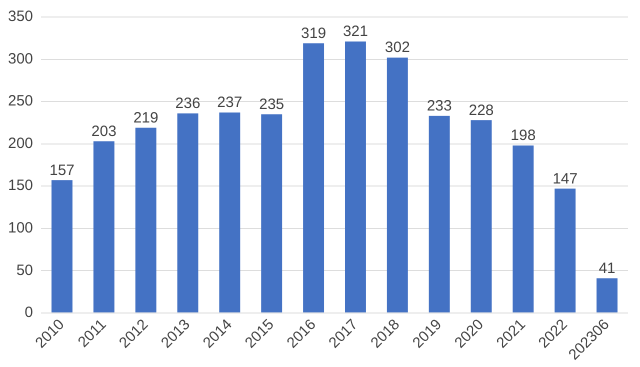  What do you see at coordinates (313, 33) in the screenshot?
I see `data-label: 319` at bounding box center [313, 33].